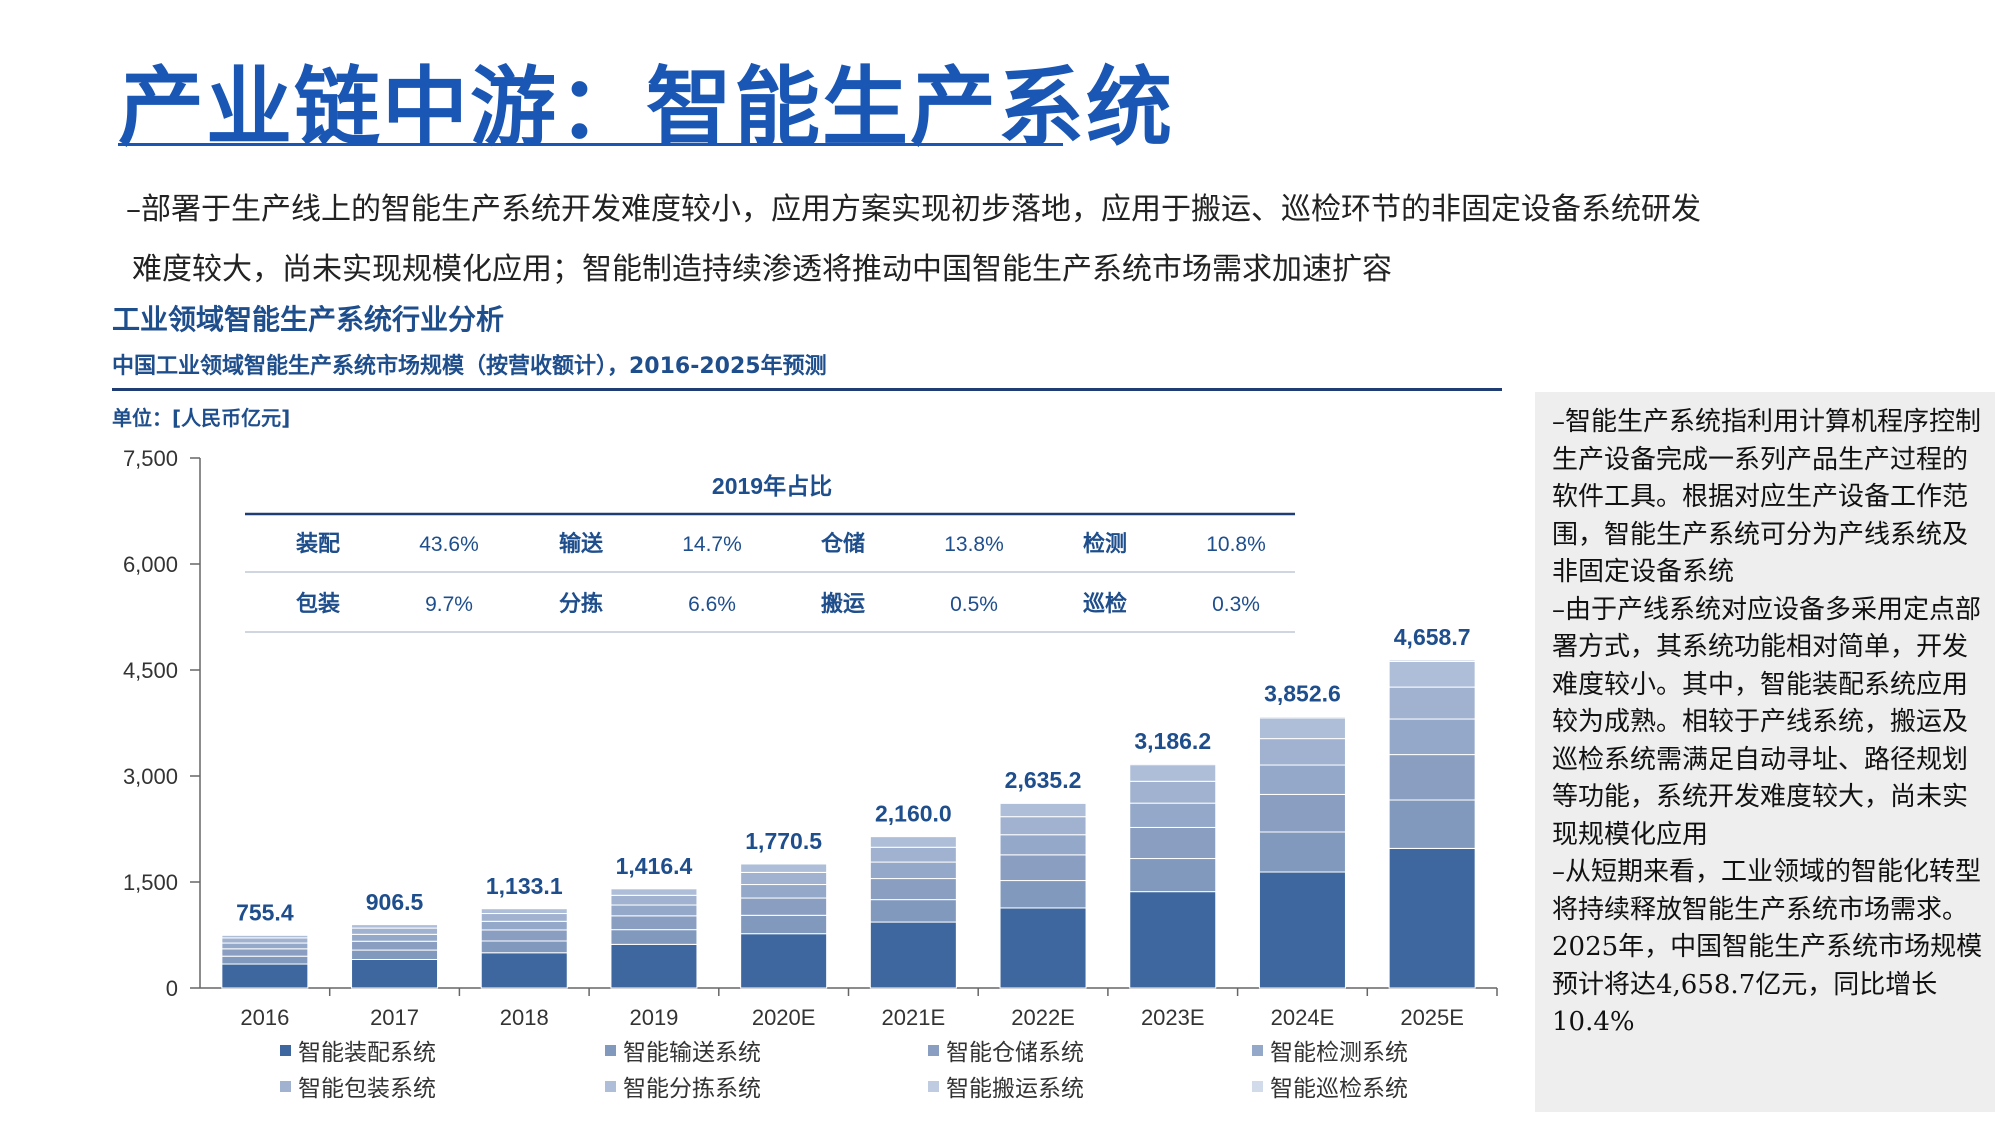  I want to click on legend-label: 智能装配系统, so click(367, 1052).